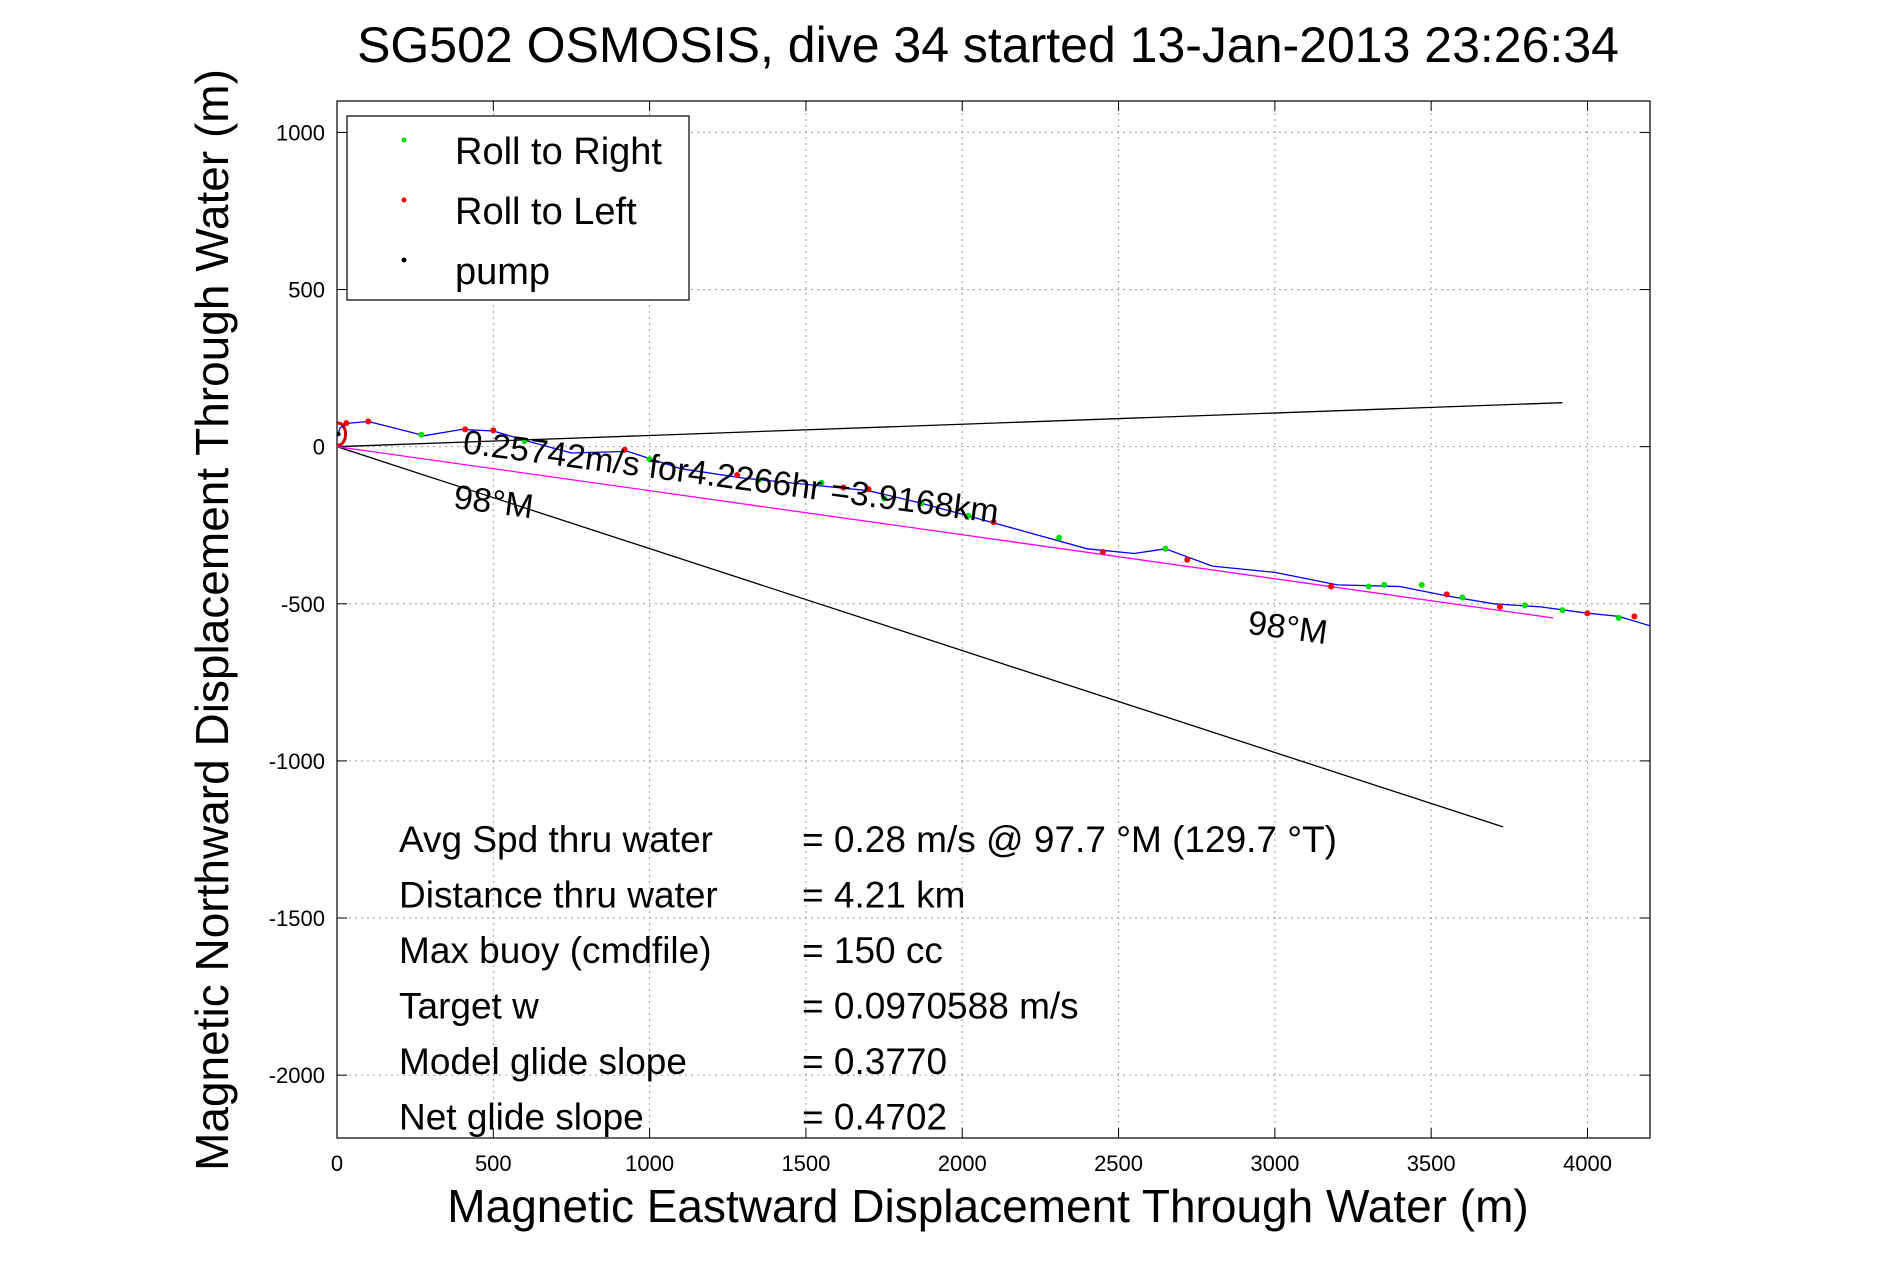 The image size is (1891, 1262). Describe the element at coordinates (493, 1163) in the screenshot. I see `x-tick-label: 500` at that location.